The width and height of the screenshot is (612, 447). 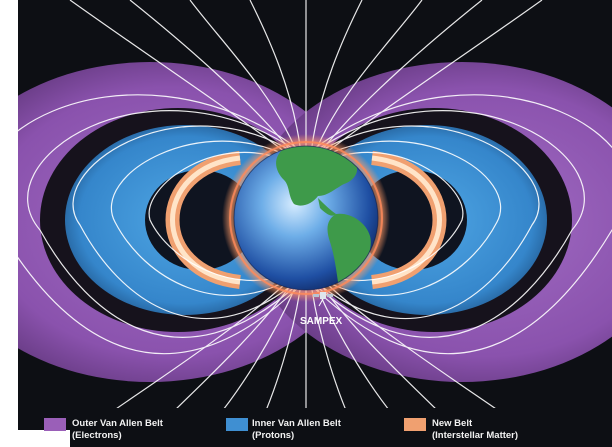 I want to click on legend-item-new-belt: New Belt (Interstellar Matter), so click(x=461, y=429).